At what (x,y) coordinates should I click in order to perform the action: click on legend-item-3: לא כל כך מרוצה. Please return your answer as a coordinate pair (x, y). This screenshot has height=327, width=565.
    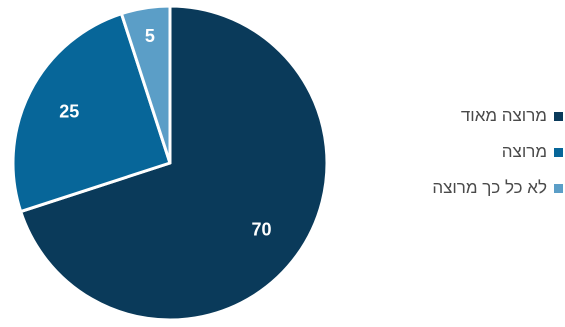
    Looking at the image, I should click on (479, 188).